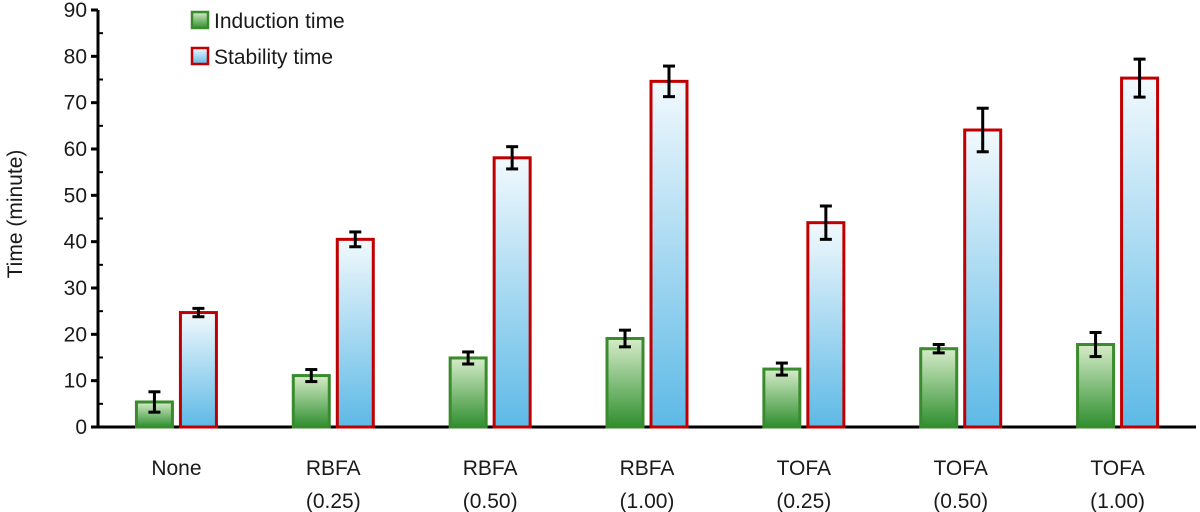 This screenshot has width=1200, height=512. What do you see at coordinates (75, 195) in the screenshot?
I see `y-tick-label: 50` at bounding box center [75, 195].